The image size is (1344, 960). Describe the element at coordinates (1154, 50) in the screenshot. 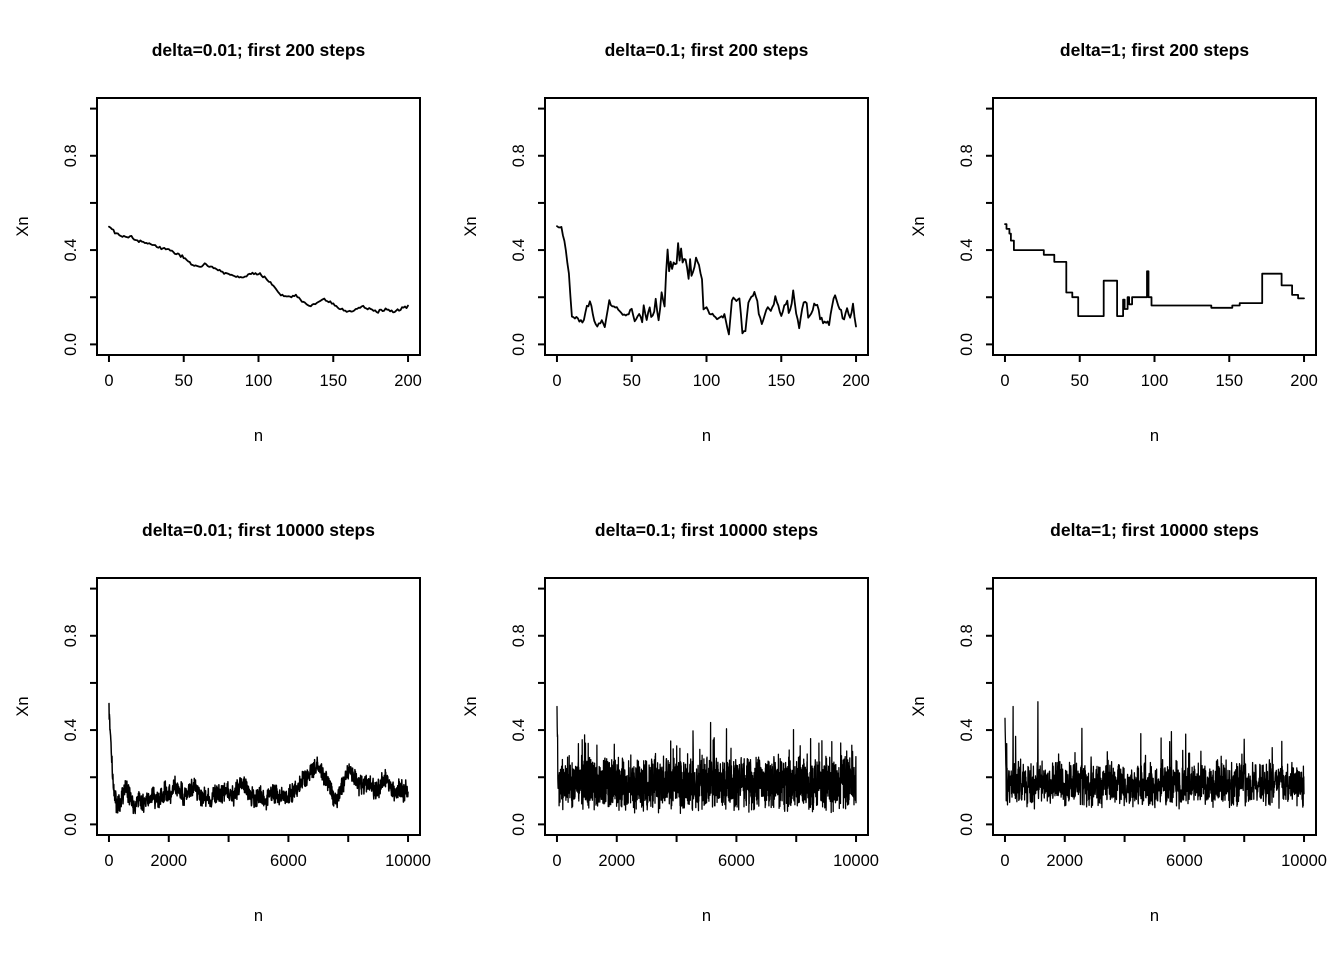

I see `panel-title: delta=1; first 200 steps` at that location.